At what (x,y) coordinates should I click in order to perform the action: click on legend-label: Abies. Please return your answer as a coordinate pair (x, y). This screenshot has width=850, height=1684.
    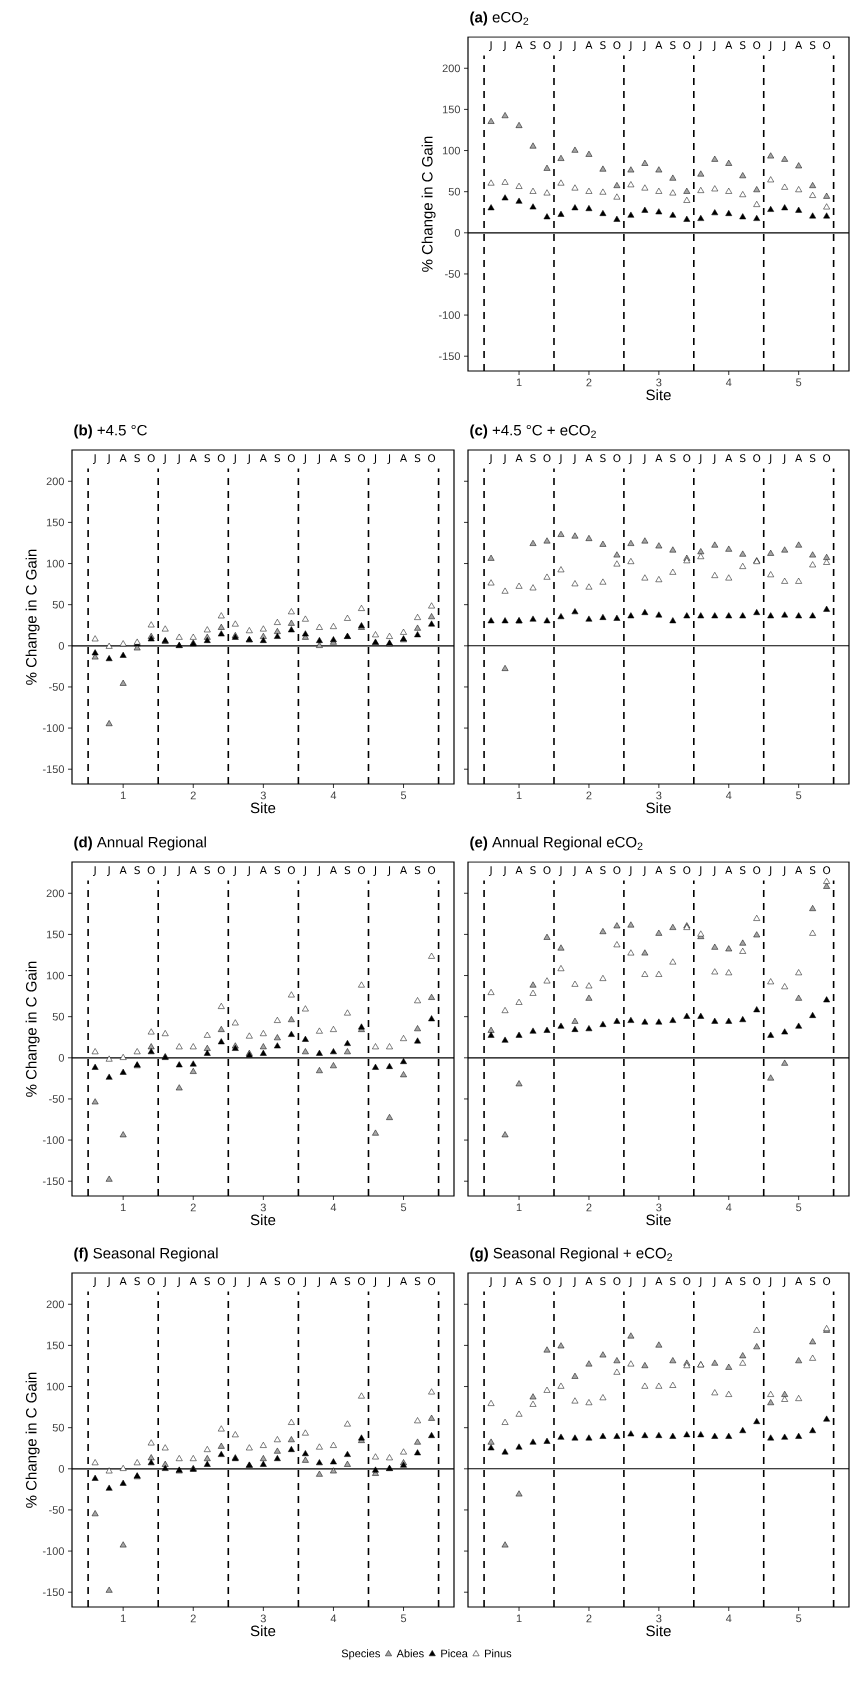
    Looking at the image, I should click on (410, 1653).